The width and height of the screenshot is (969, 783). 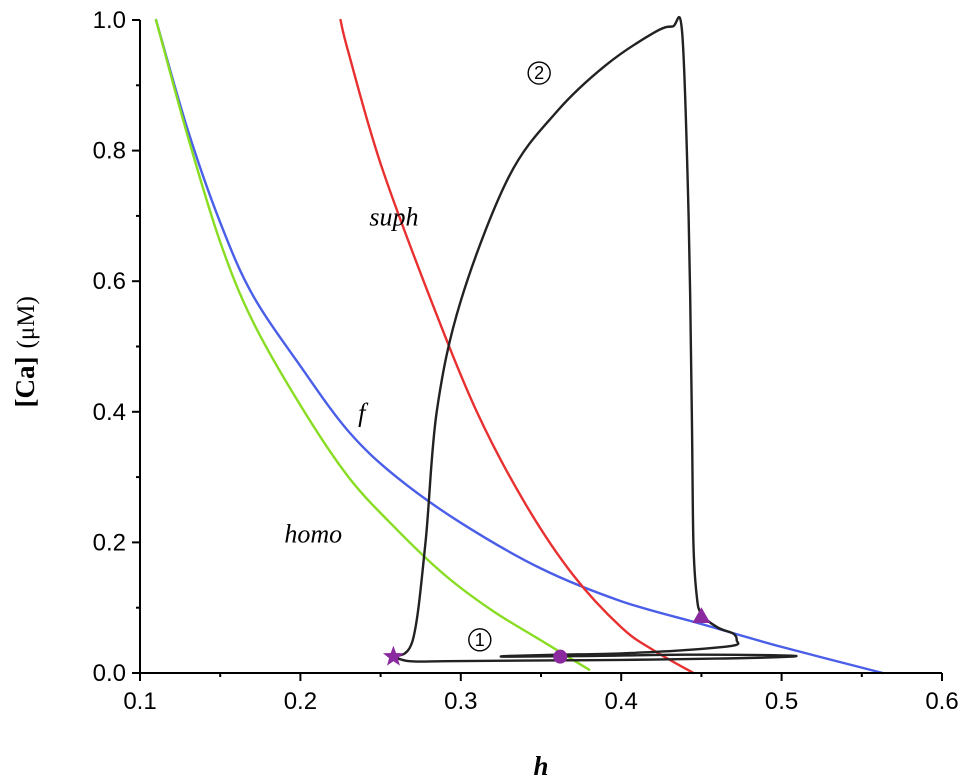 I want to click on x-tick-label: 0.2, so click(x=300, y=701).